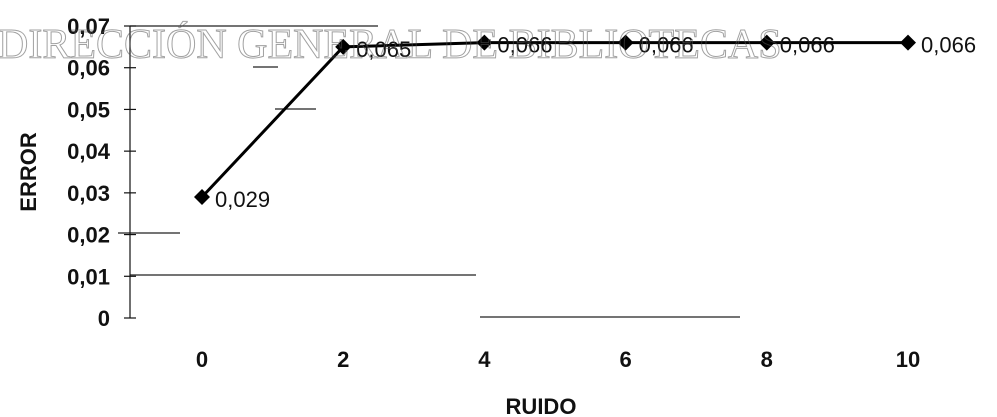  I want to click on y-tick-label: 0,06, so click(88, 68).